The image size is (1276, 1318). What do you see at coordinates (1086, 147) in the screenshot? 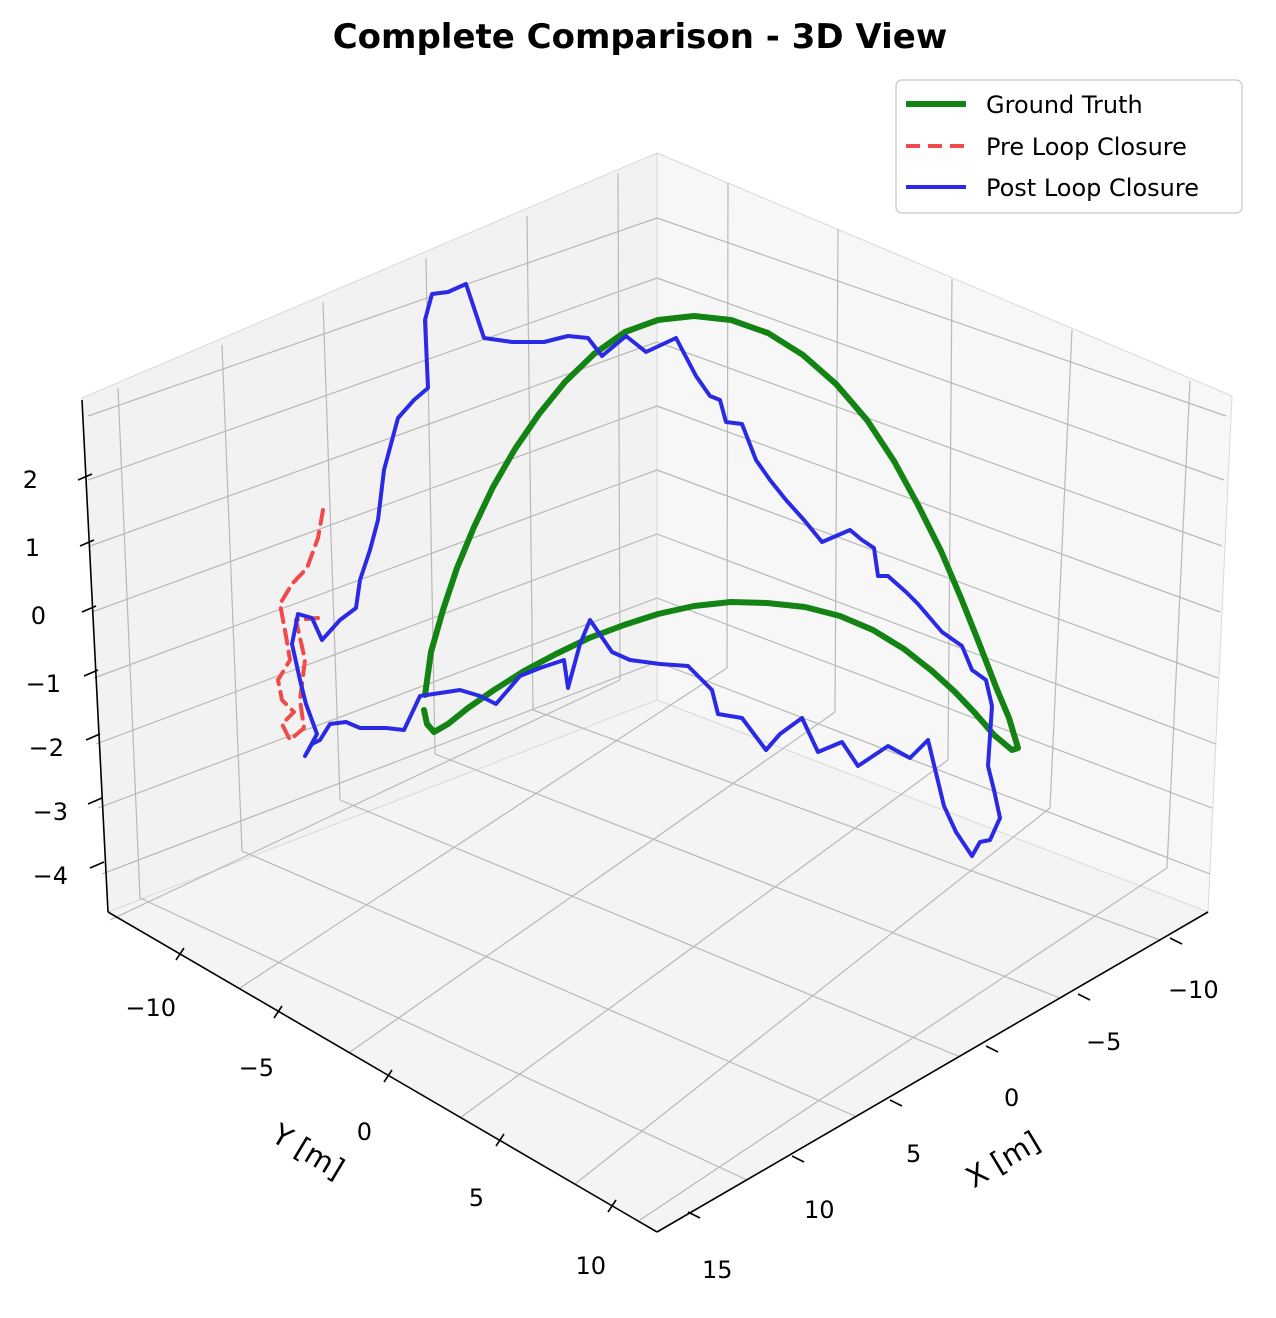
I see `legend-label-pre-loop-closure: Pre Loop Closure` at bounding box center [1086, 147].